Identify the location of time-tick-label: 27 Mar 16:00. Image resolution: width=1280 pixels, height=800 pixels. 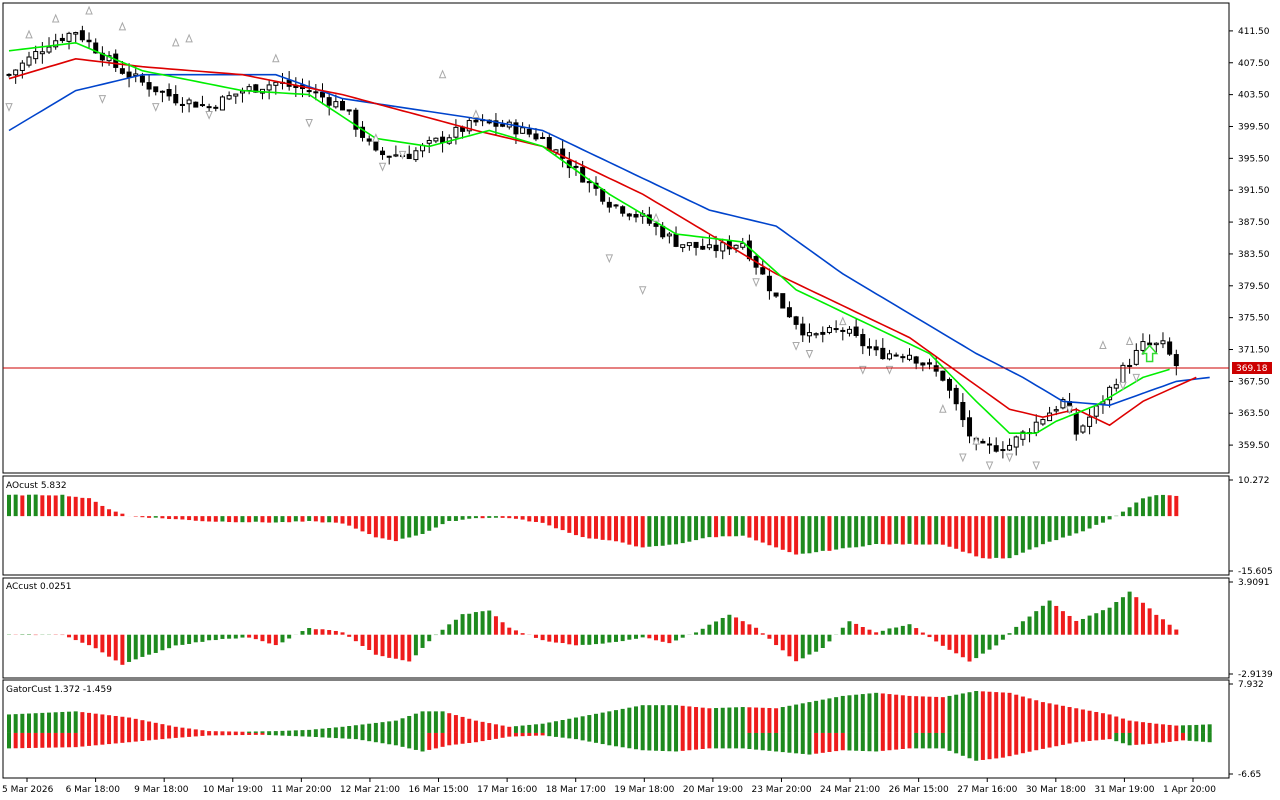
(987, 790).